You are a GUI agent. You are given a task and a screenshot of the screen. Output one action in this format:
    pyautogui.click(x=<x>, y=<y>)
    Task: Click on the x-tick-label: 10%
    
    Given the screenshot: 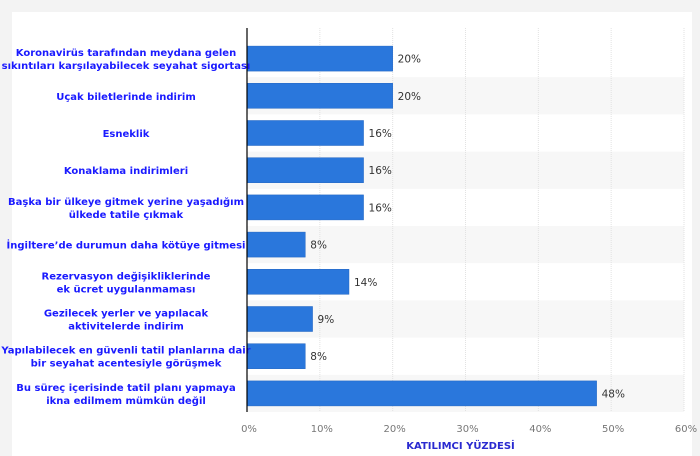 What is the action you would take?
    pyautogui.click(x=322, y=429)
    